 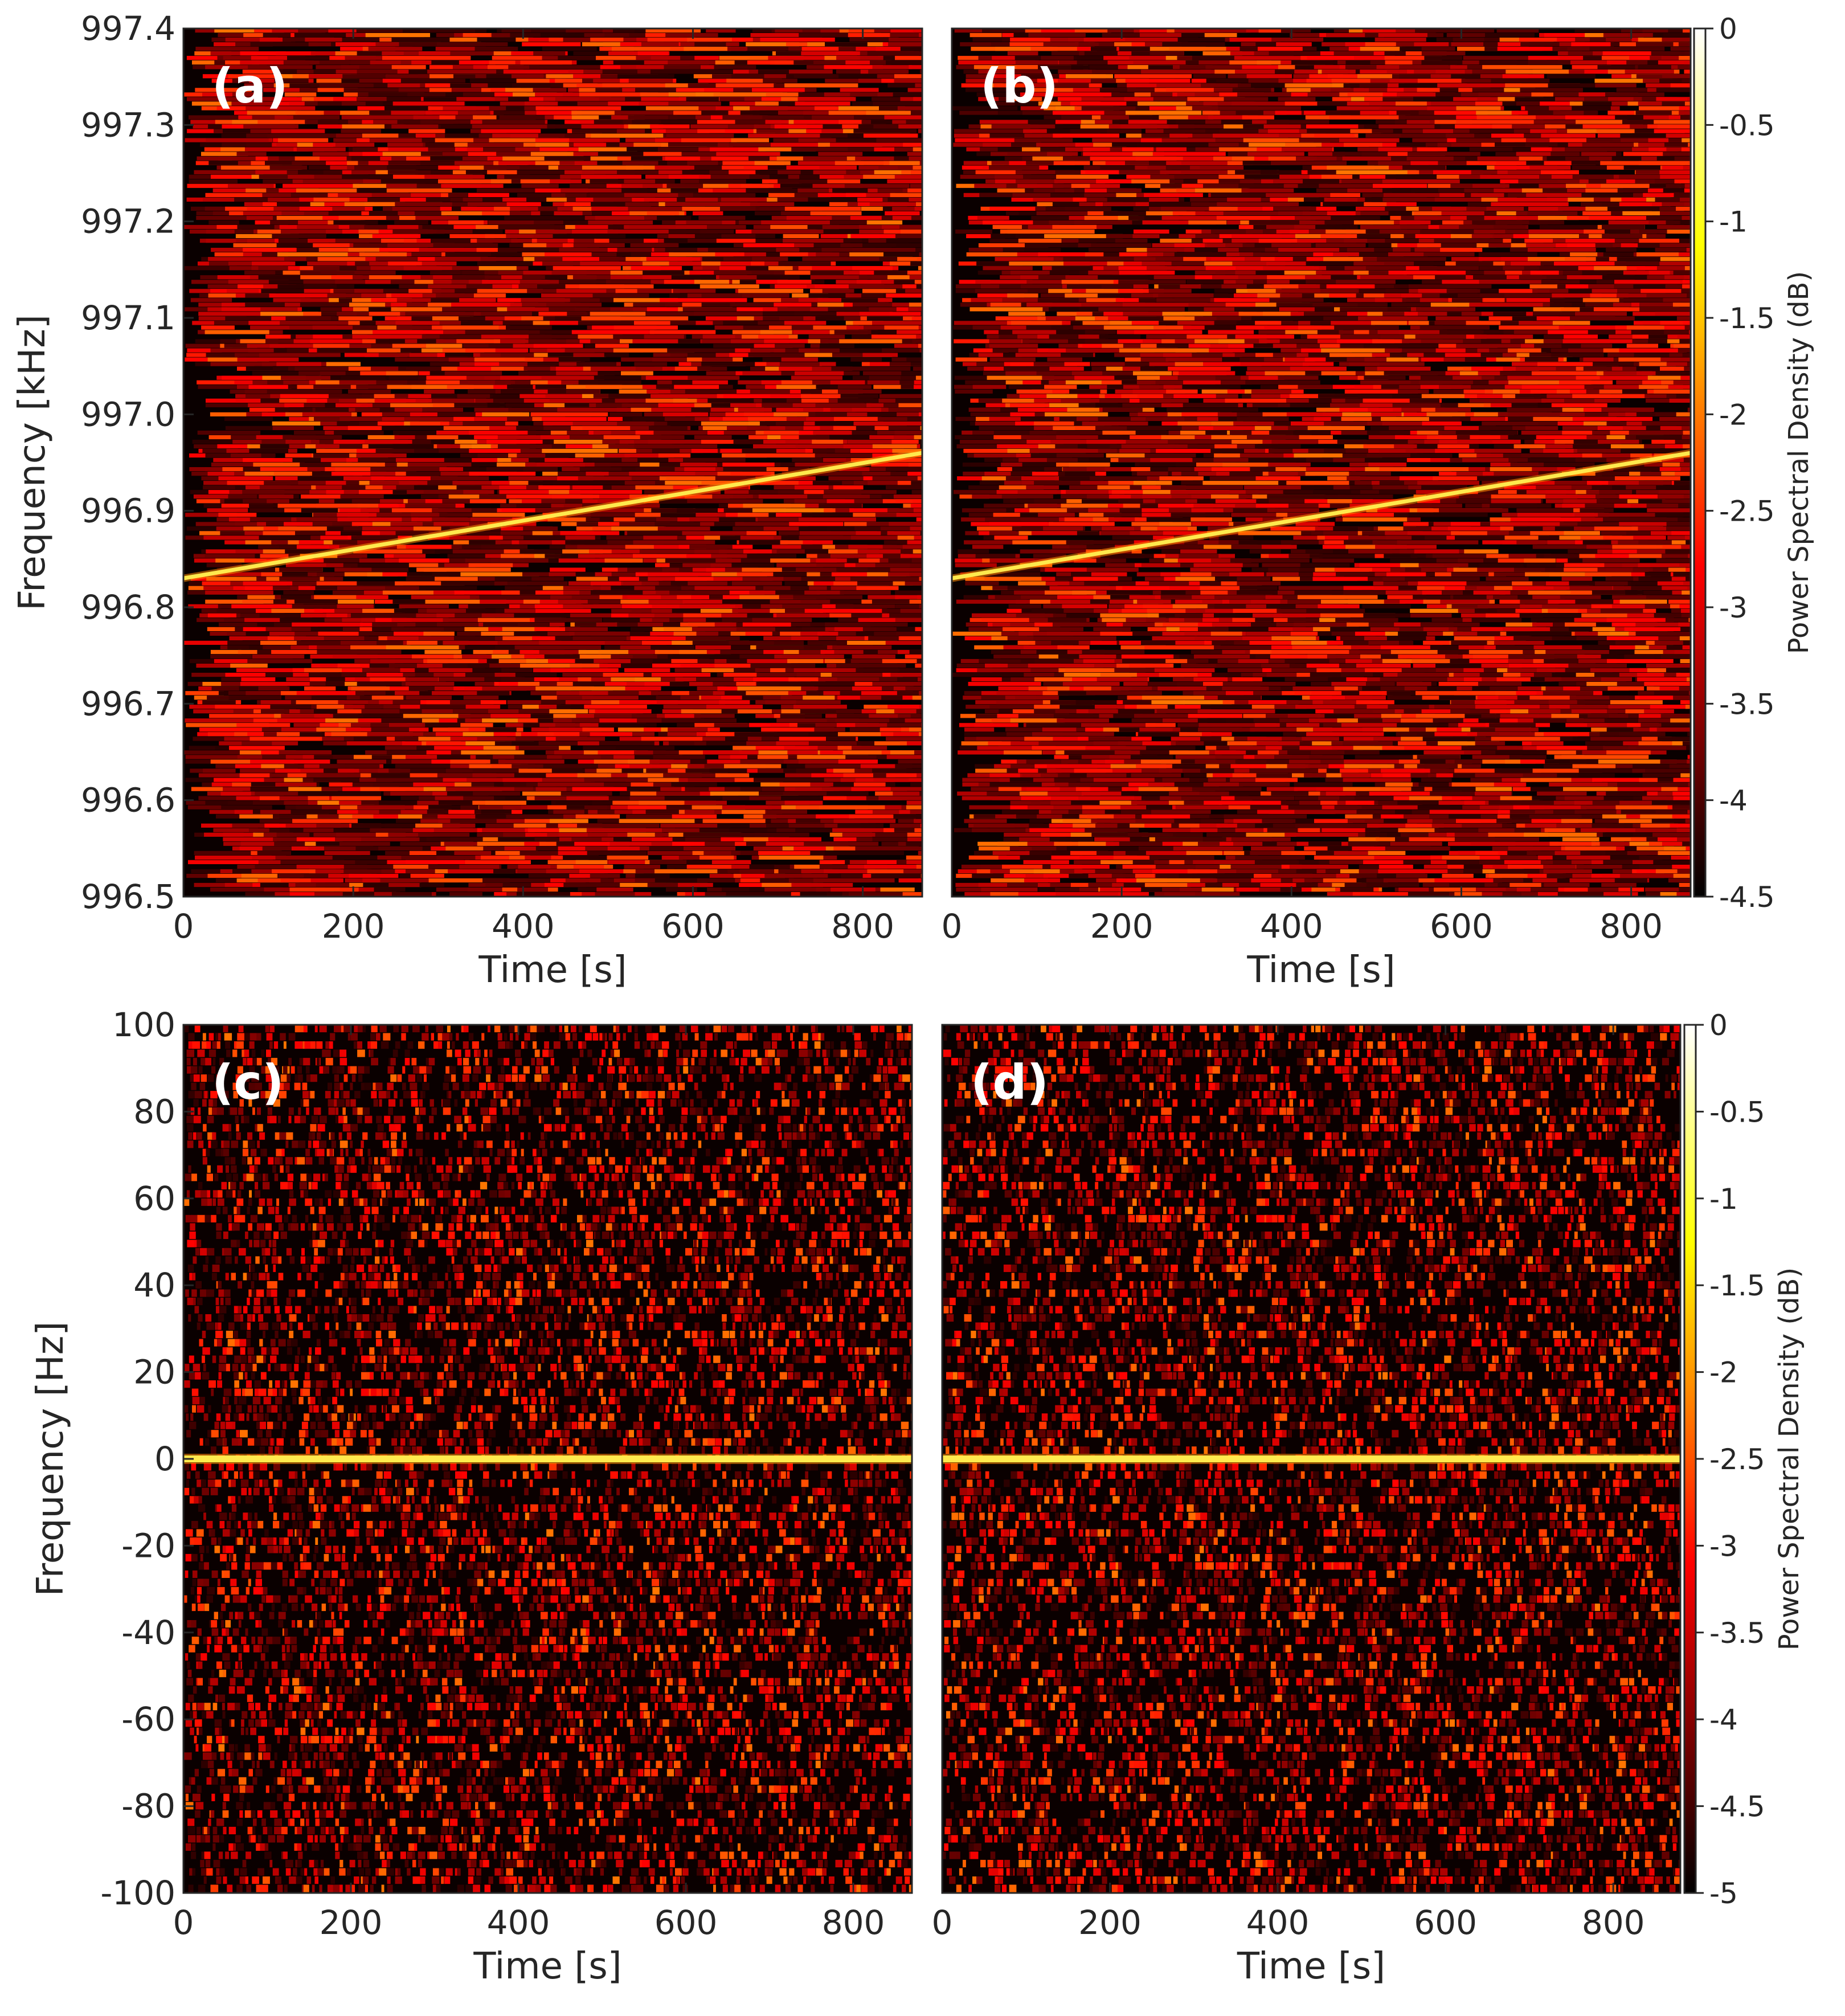 What do you see at coordinates (128, 318) in the screenshot?
I see `y-tick-label: 997.1` at bounding box center [128, 318].